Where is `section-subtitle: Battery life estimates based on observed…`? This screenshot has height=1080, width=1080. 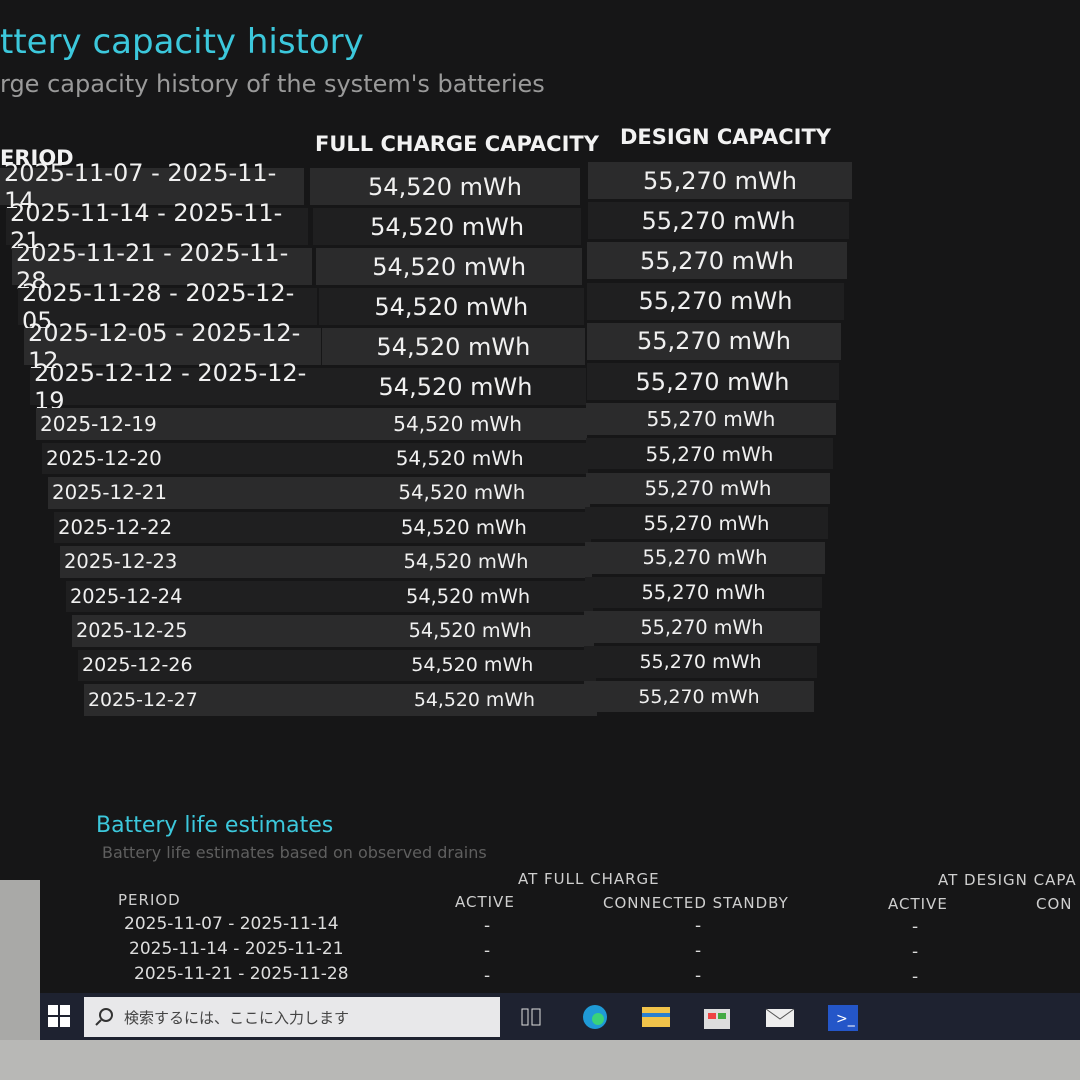 section-subtitle: Battery life estimates based on observed… is located at coordinates (294, 852).